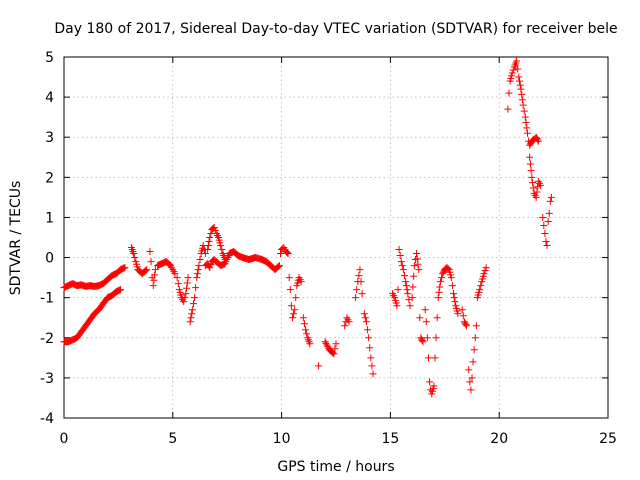  I want to click on y-tick-labels: -4 -3 -2 -1 0 1 2 3 4 5, so click(47, 238).